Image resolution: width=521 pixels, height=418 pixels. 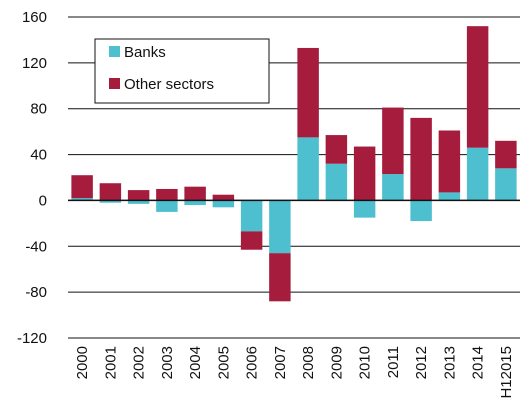 What do you see at coordinates (280, 277) in the screenshot?
I see `bar-other-sectors-2007` at bounding box center [280, 277].